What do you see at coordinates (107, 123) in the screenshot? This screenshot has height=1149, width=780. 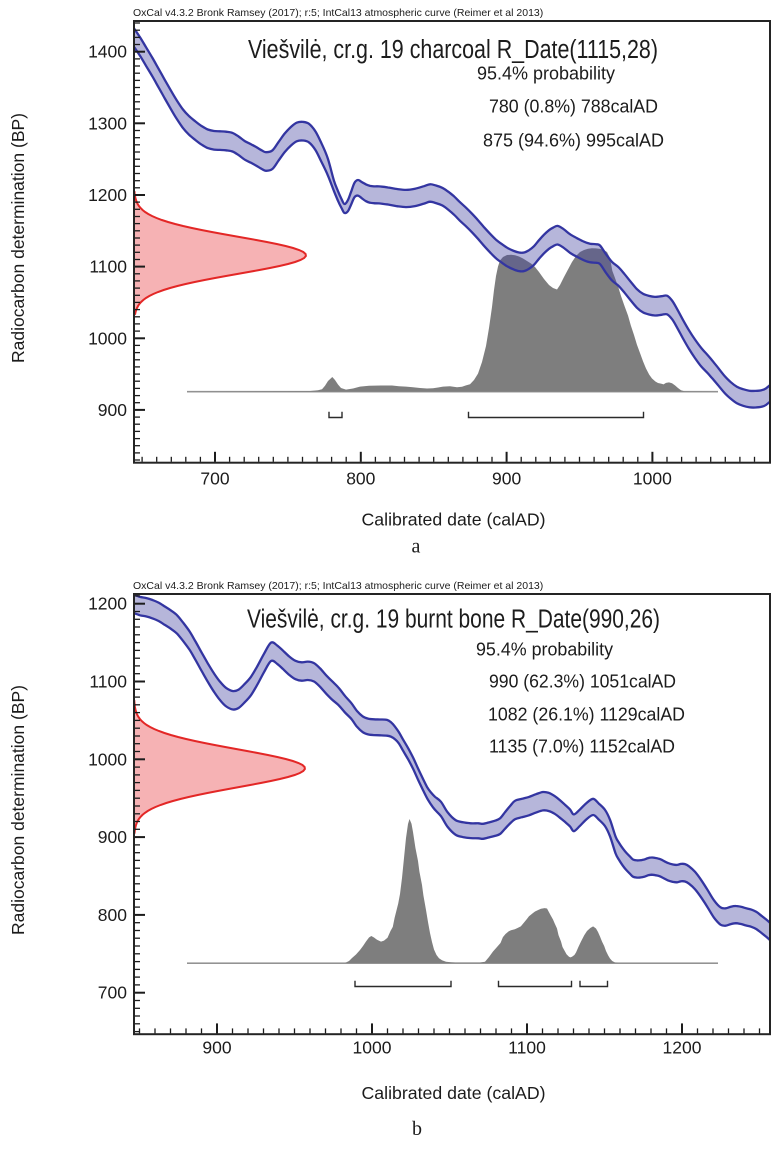 I see `svg-text: 1300` at bounding box center [107, 123].